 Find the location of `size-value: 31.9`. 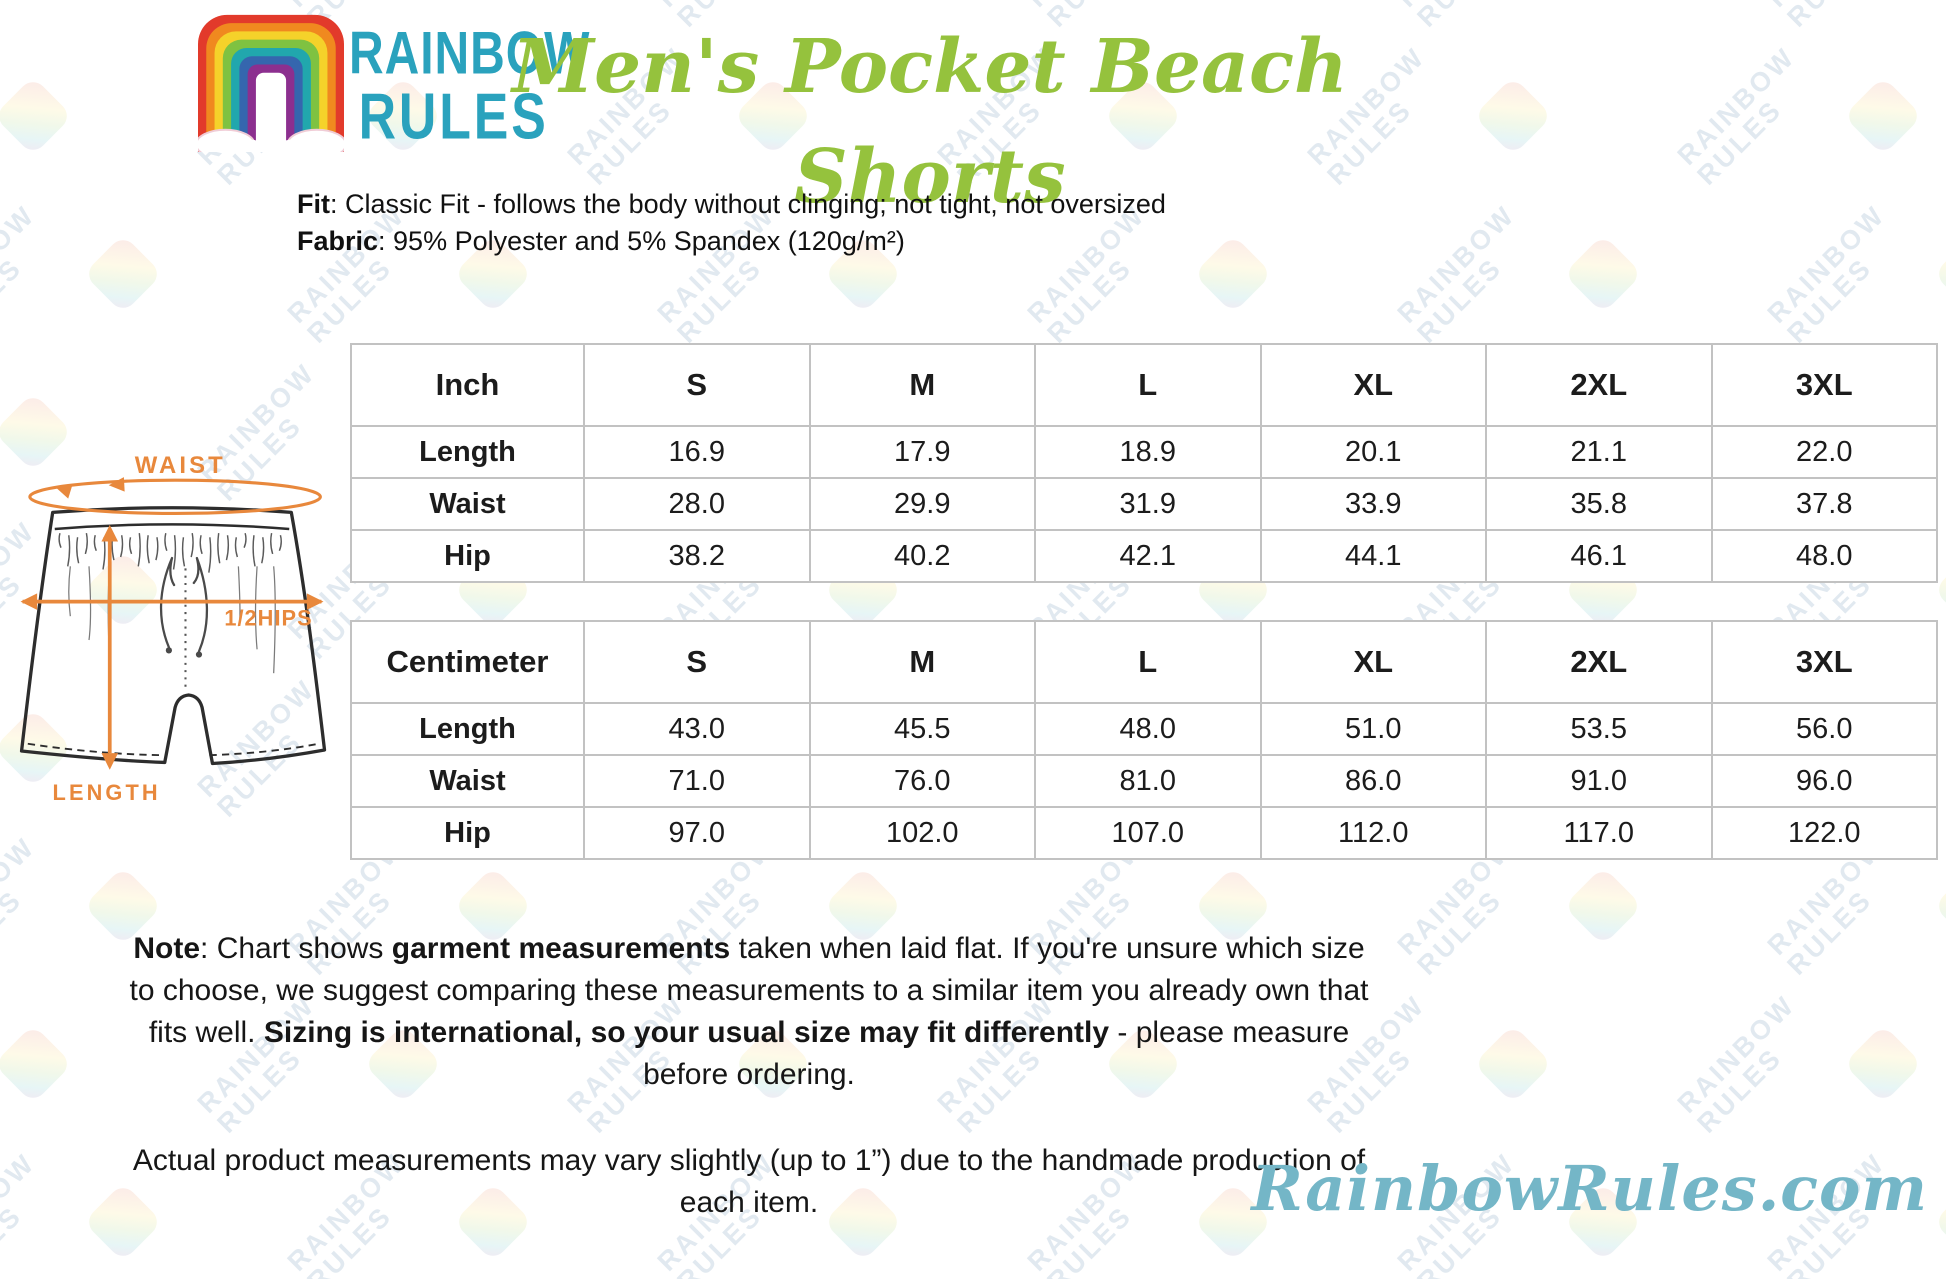

size-value: 31.9 is located at coordinates (1148, 504).